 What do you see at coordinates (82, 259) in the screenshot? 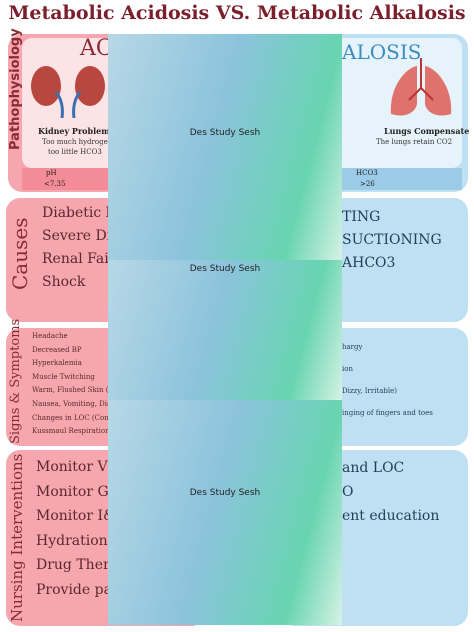
I see `list-item: Renal Failu` at bounding box center [82, 259].